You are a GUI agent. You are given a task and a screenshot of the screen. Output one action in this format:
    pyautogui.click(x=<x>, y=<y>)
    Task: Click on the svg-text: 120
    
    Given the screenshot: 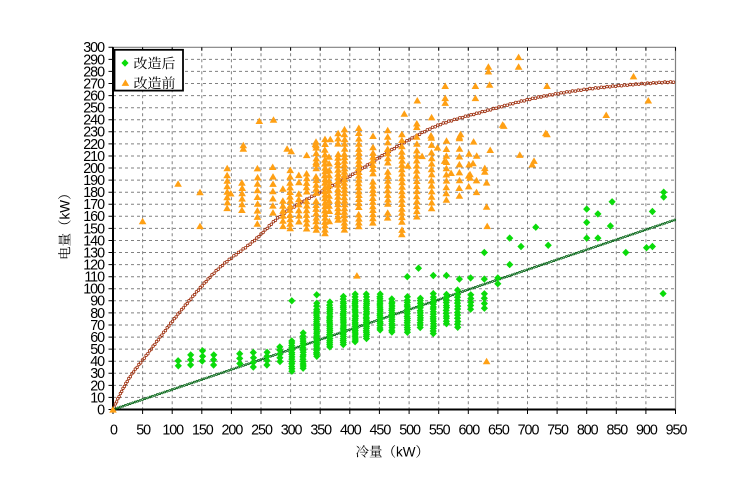 What is the action you would take?
    pyautogui.click(x=94, y=266)
    